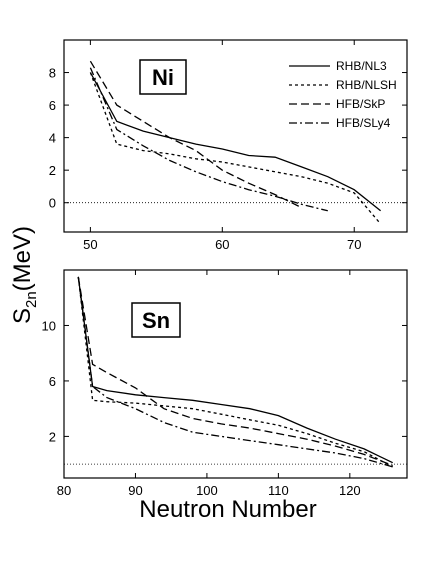  What do you see at coordinates (52, 170) in the screenshot?
I see `y-tick-label-ni: 2` at bounding box center [52, 170].